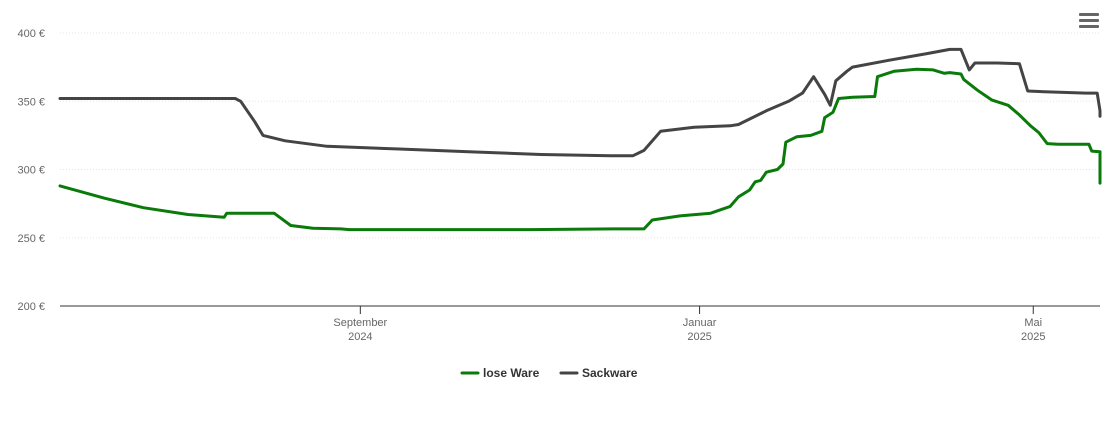 The width and height of the screenshot is (1110, 423). What do you see at coordinates (700, 323) in the screenshot?
I see `x-tick-month: Januar` at bounding box center [700, 323].